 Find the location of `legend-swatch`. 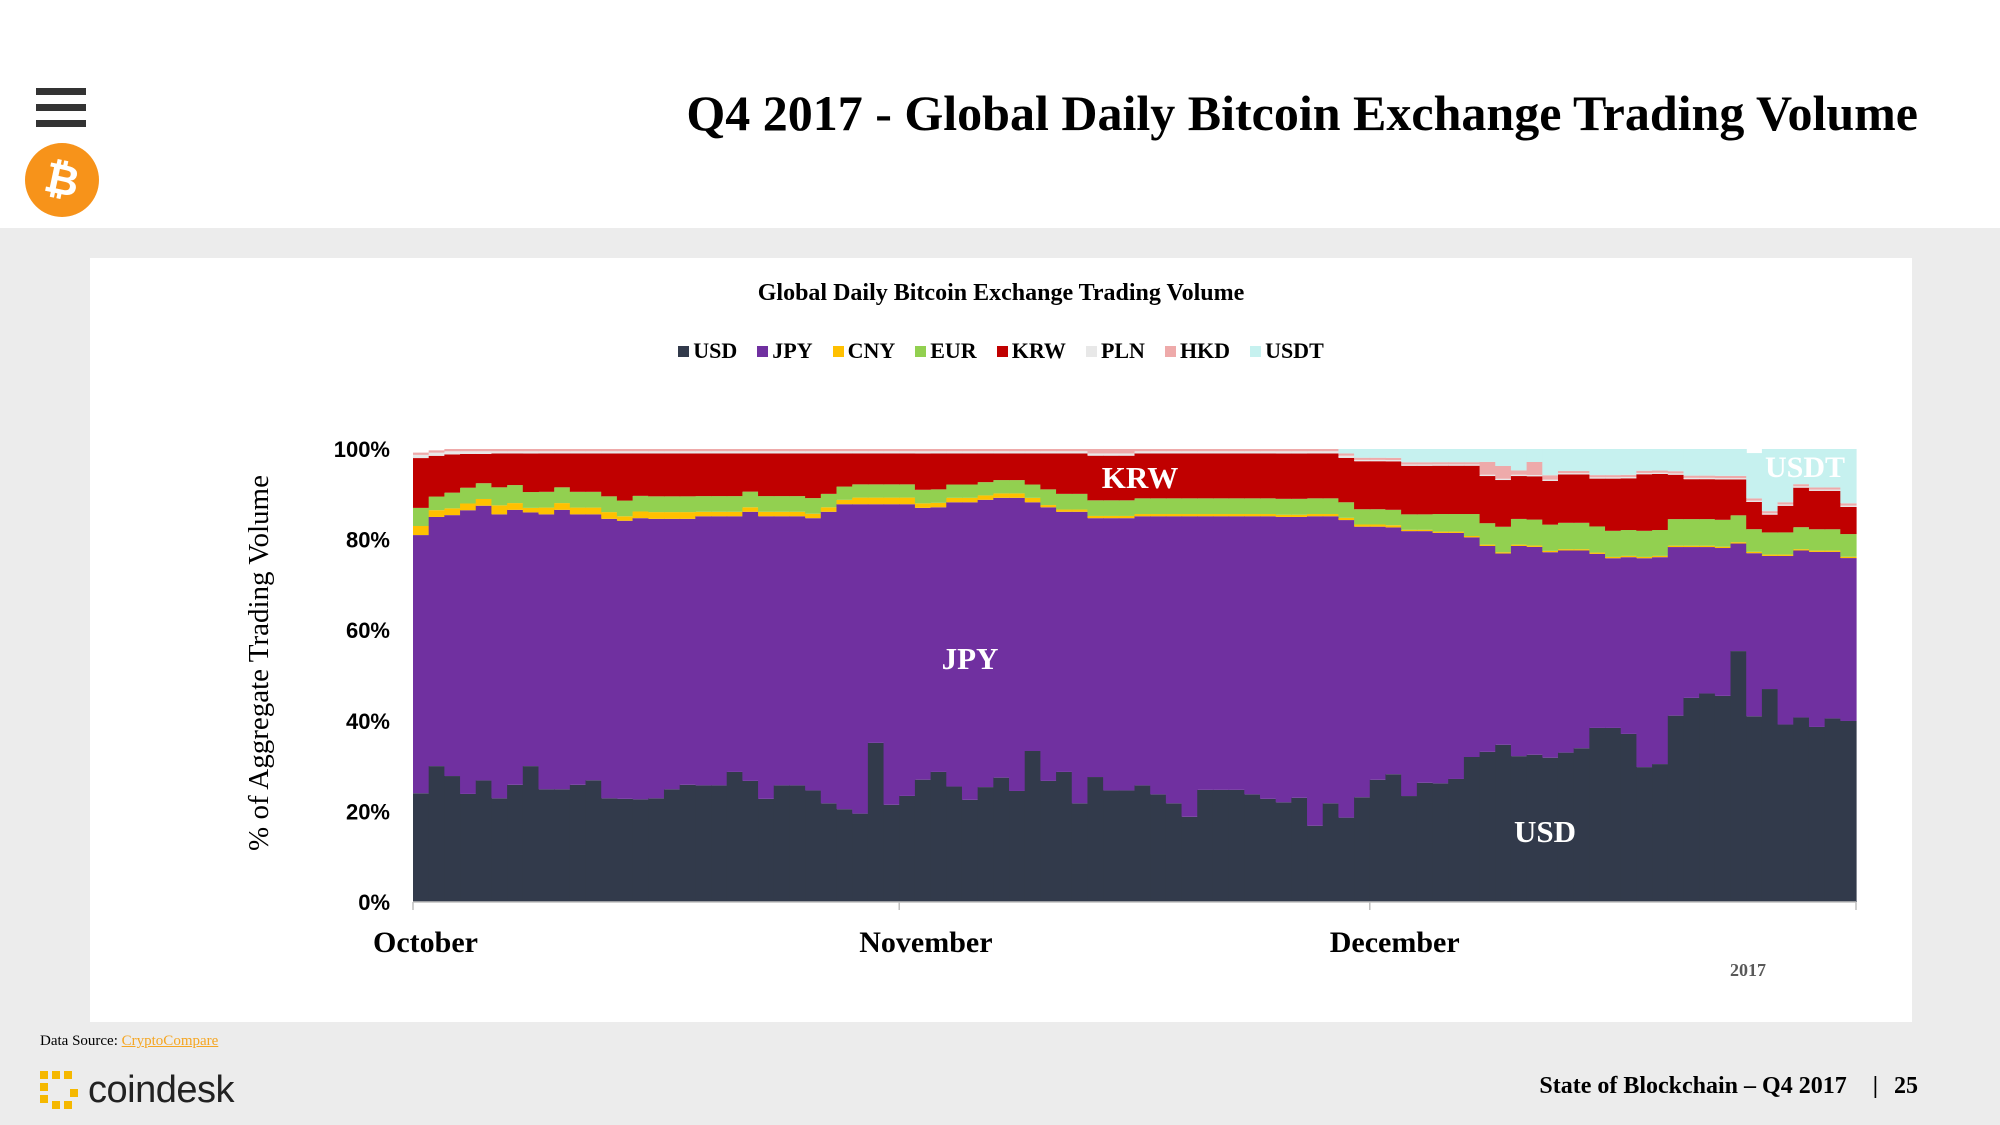

legend-swatch is located at coordinates (1091, 351).